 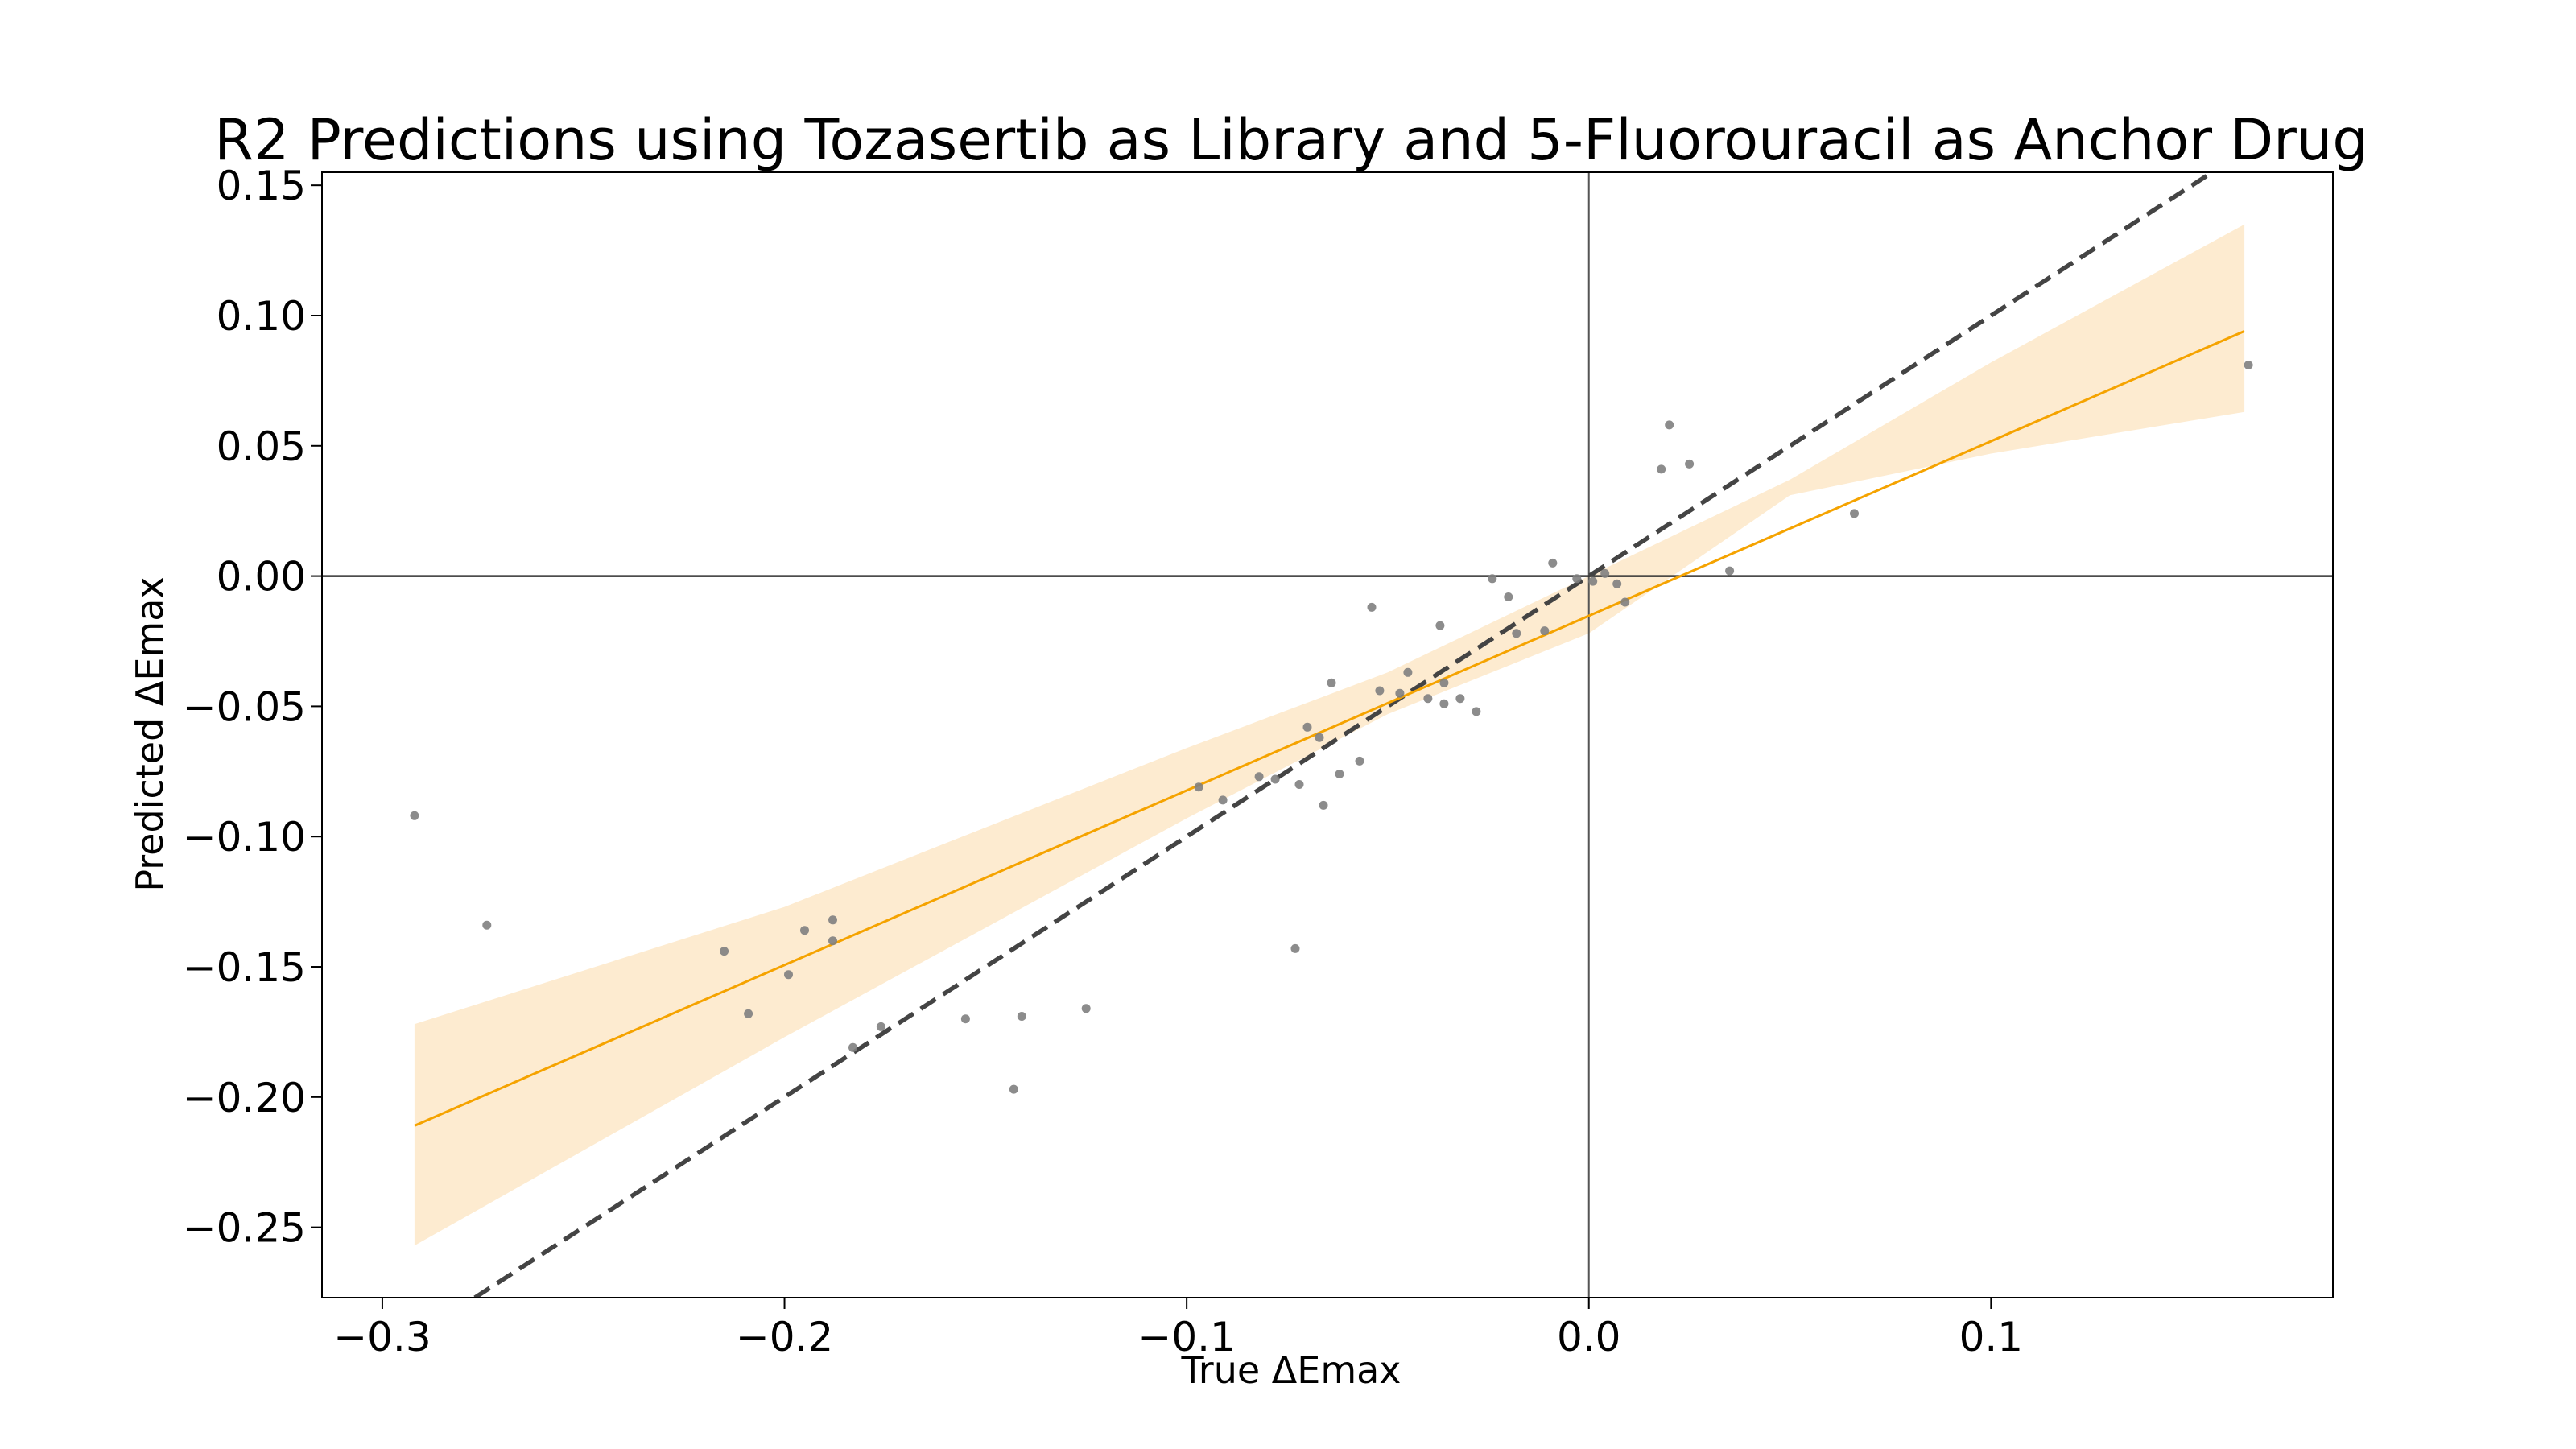 What do you see at coordinates (244, 837) in the screenshot?
I see `y-tick-label: −0.10` at bounding box center [244, 837].